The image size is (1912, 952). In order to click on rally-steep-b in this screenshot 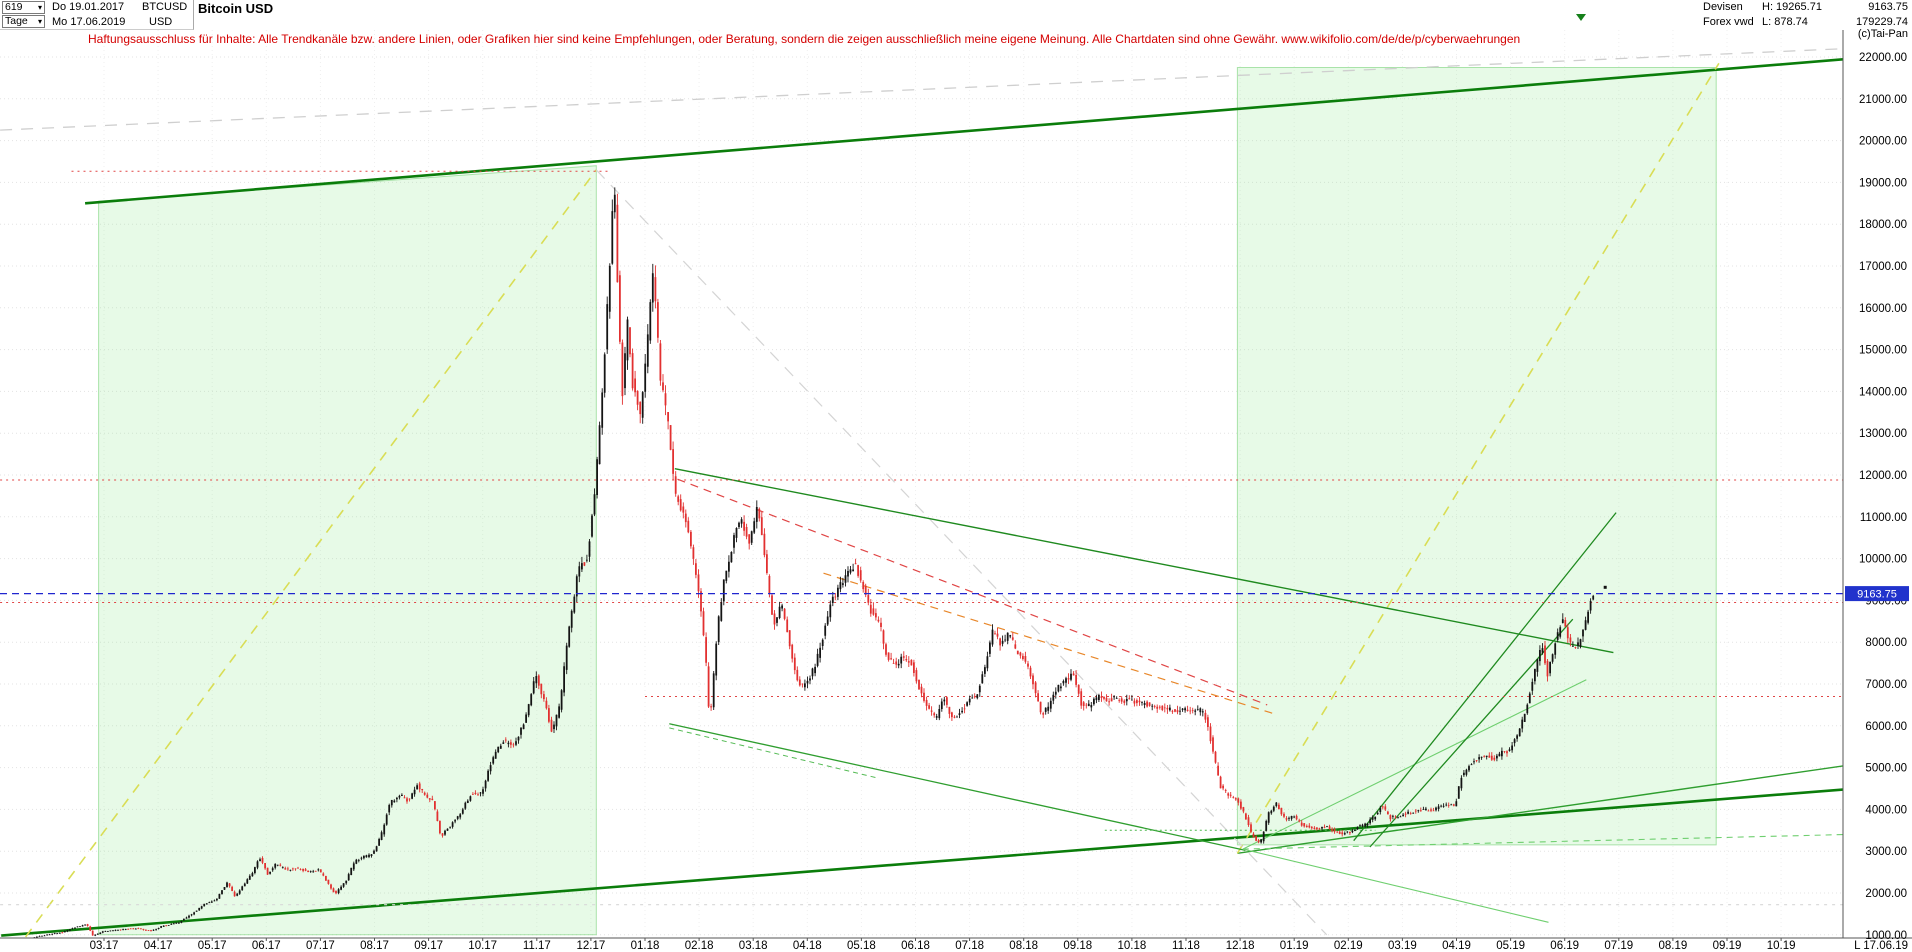, I will do `click(1471, 733)`.